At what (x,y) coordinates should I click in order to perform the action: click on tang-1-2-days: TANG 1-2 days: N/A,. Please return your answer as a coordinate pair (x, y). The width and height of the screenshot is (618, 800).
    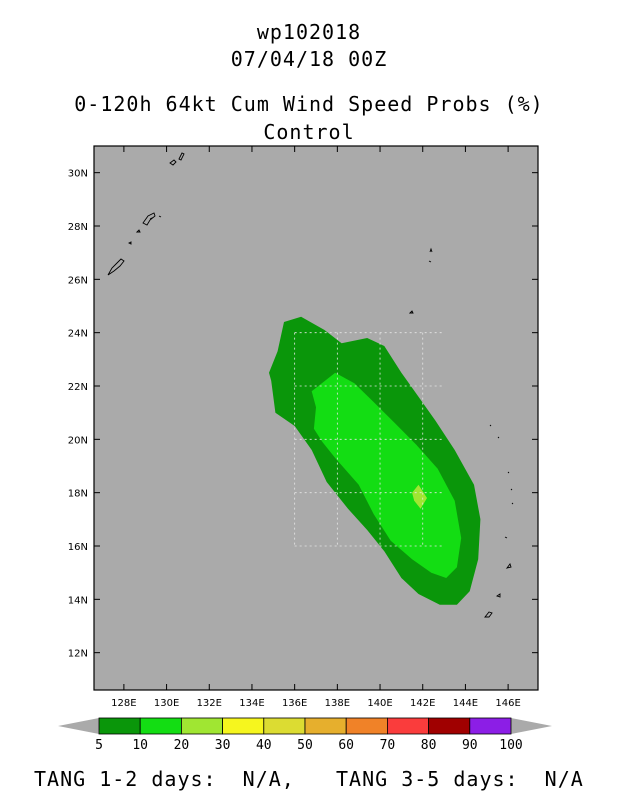
    Looking at the image, I should click on (164, 779).